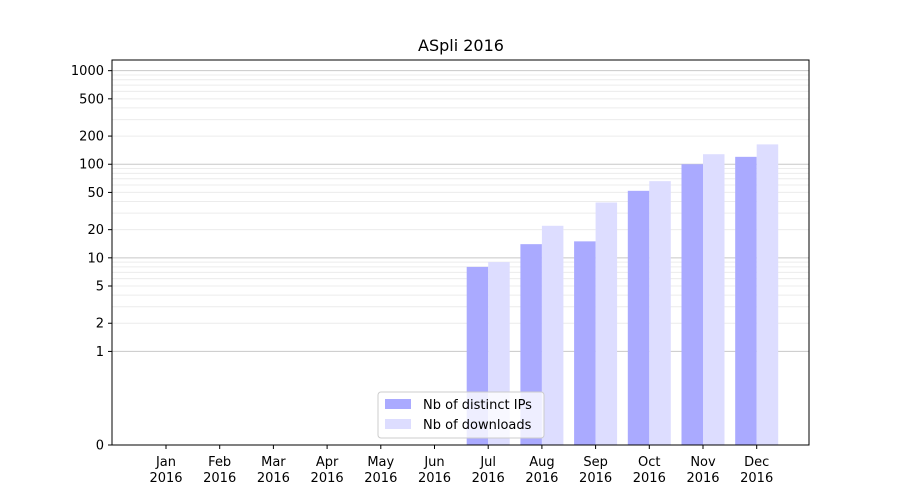  I want to click on x-tick-month: Dec, so click(756, 462).